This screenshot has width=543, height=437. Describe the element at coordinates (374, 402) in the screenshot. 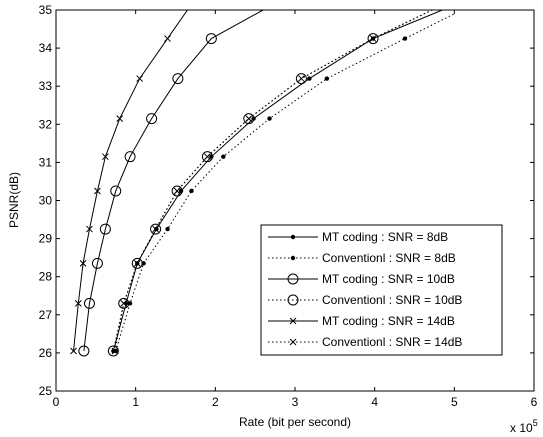

I see `x-tick-label: 4` at that location.